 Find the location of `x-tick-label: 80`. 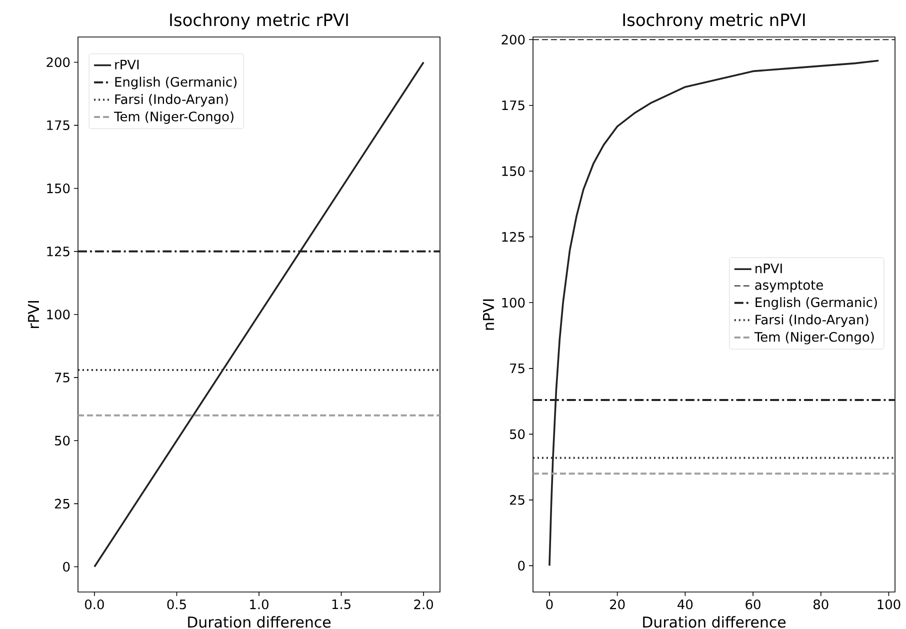

x-tick-label: 80 is located at coordinates (821, 605).